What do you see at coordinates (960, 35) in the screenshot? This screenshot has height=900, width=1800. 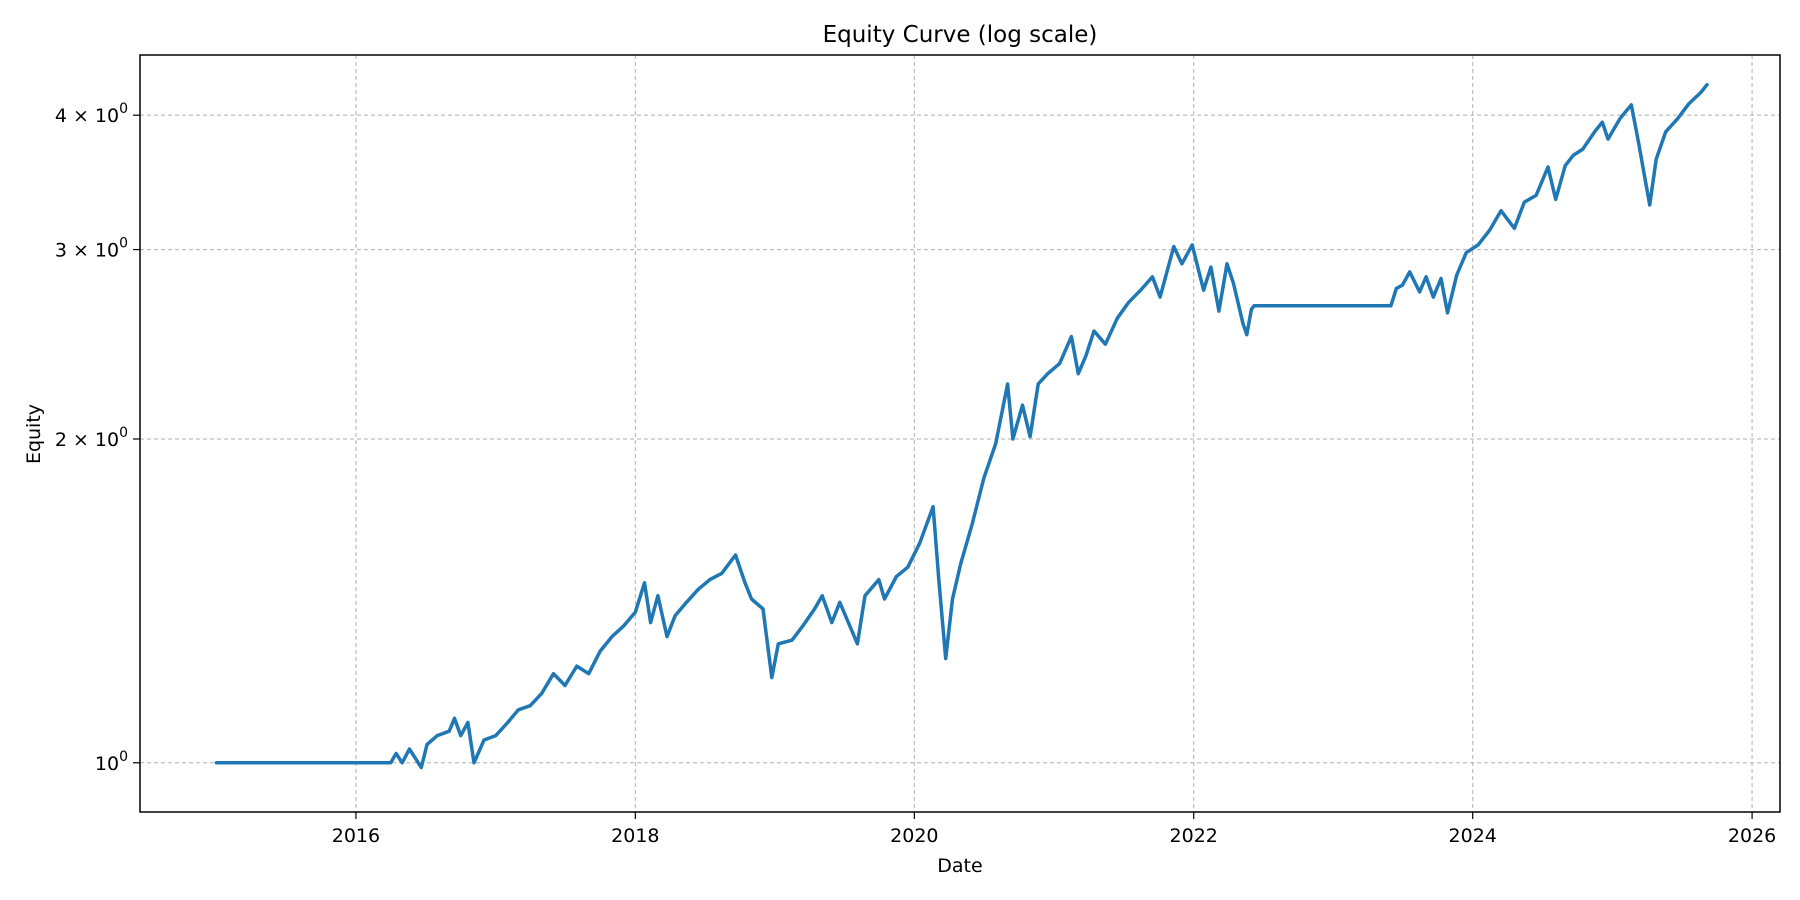 I see `chart-title: Equity Curve (log scale)` at bounding box center [960, 35].